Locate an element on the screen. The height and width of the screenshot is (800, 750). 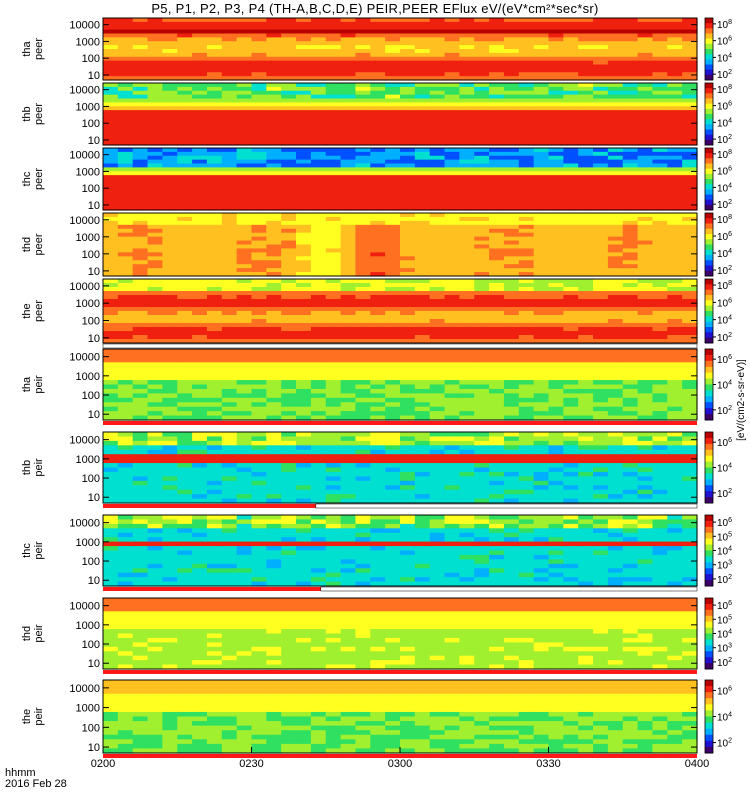
y-tick-label: 100 is located at coordinates (91, 479).